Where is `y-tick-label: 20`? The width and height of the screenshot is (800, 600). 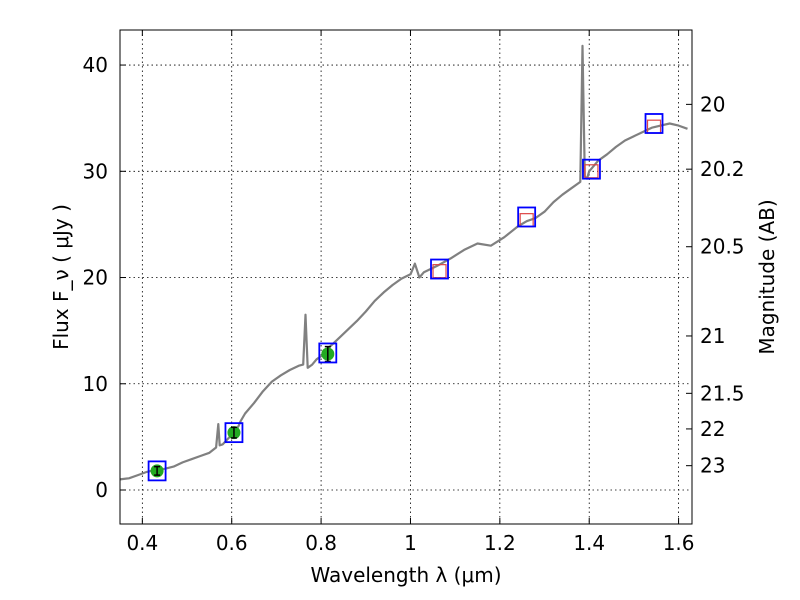 y-tick-label: 20 is located at coordinates (95, 278).